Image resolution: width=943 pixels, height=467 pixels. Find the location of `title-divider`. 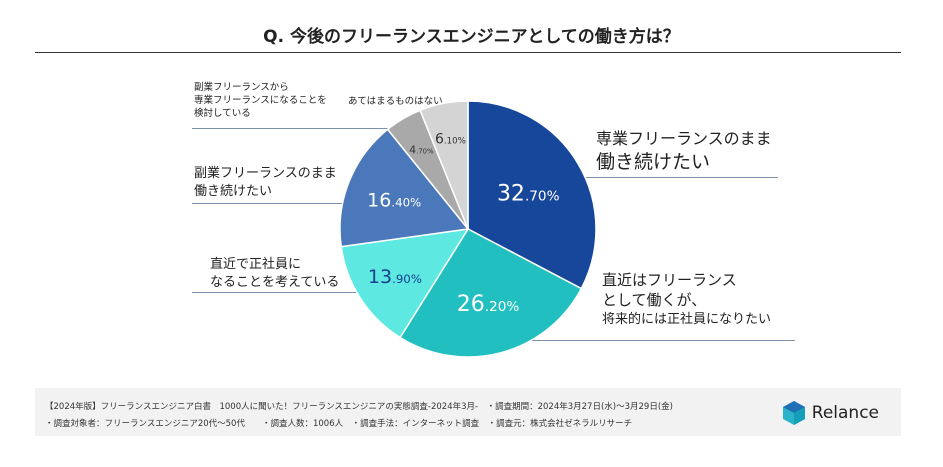

title-divider is located at coordinates (468, 52).